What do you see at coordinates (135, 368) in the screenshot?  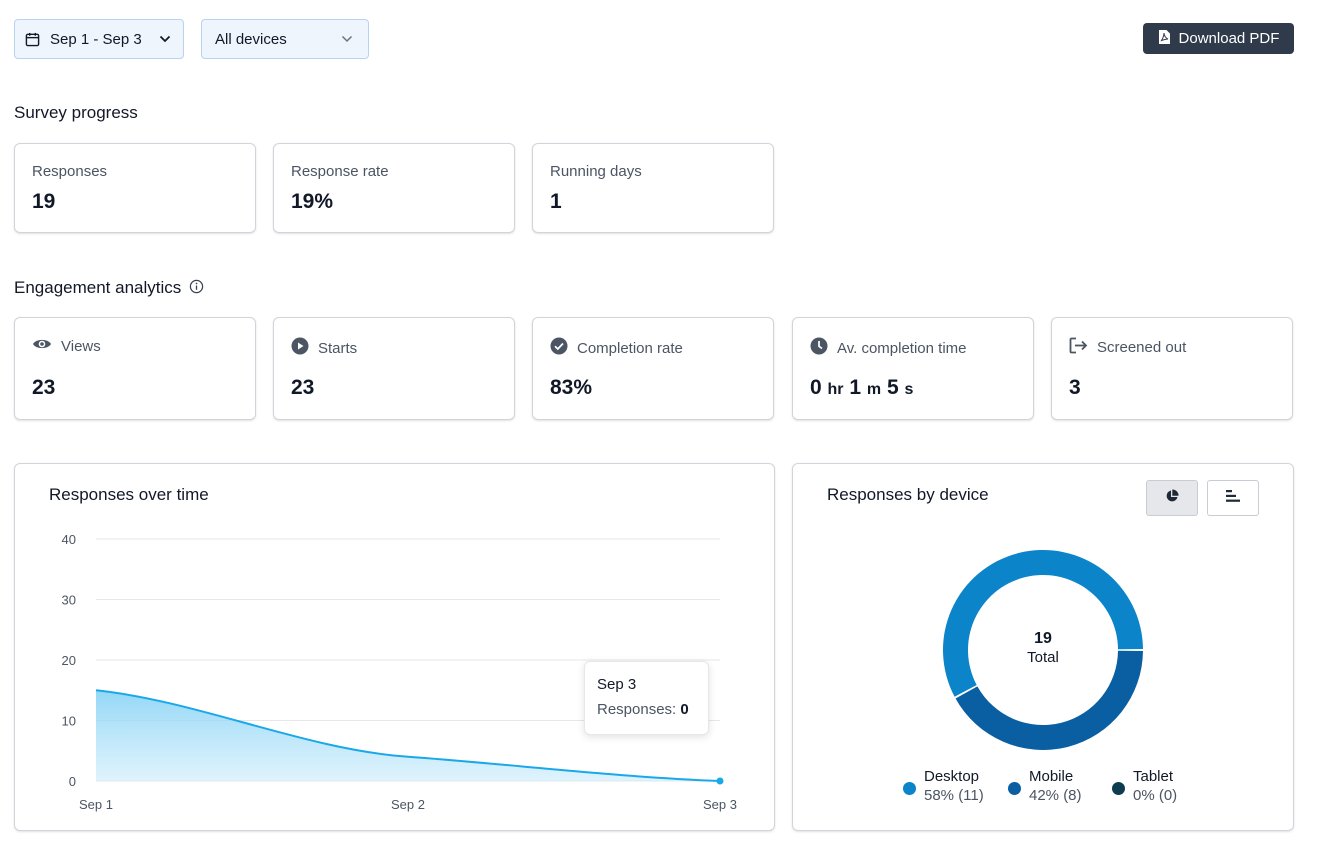 I see `views-card: Views 23` at bounding box center [135, 368].